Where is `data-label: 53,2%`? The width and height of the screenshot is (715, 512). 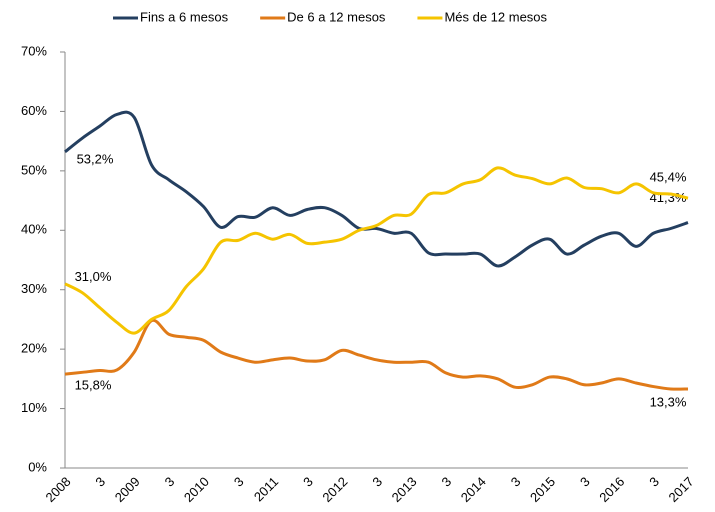
data-label: 53,2% is located at coordinates (95, 158).